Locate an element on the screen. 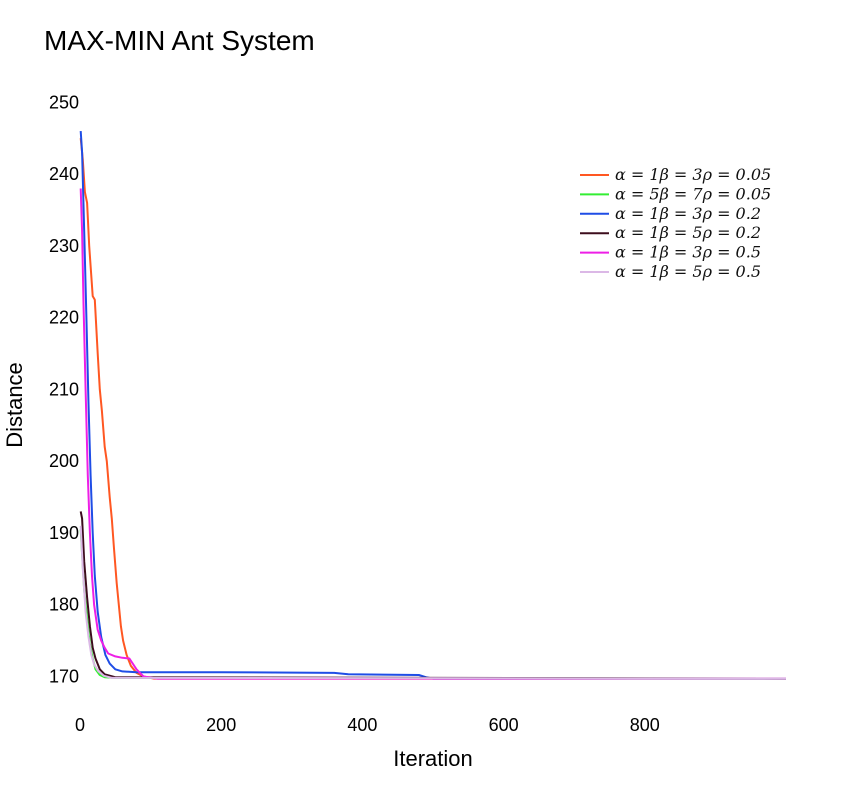 Image resolution: width=866 pixels, height=790 pixels. y-tick-label: 190 is located at coordinates (64, 533).